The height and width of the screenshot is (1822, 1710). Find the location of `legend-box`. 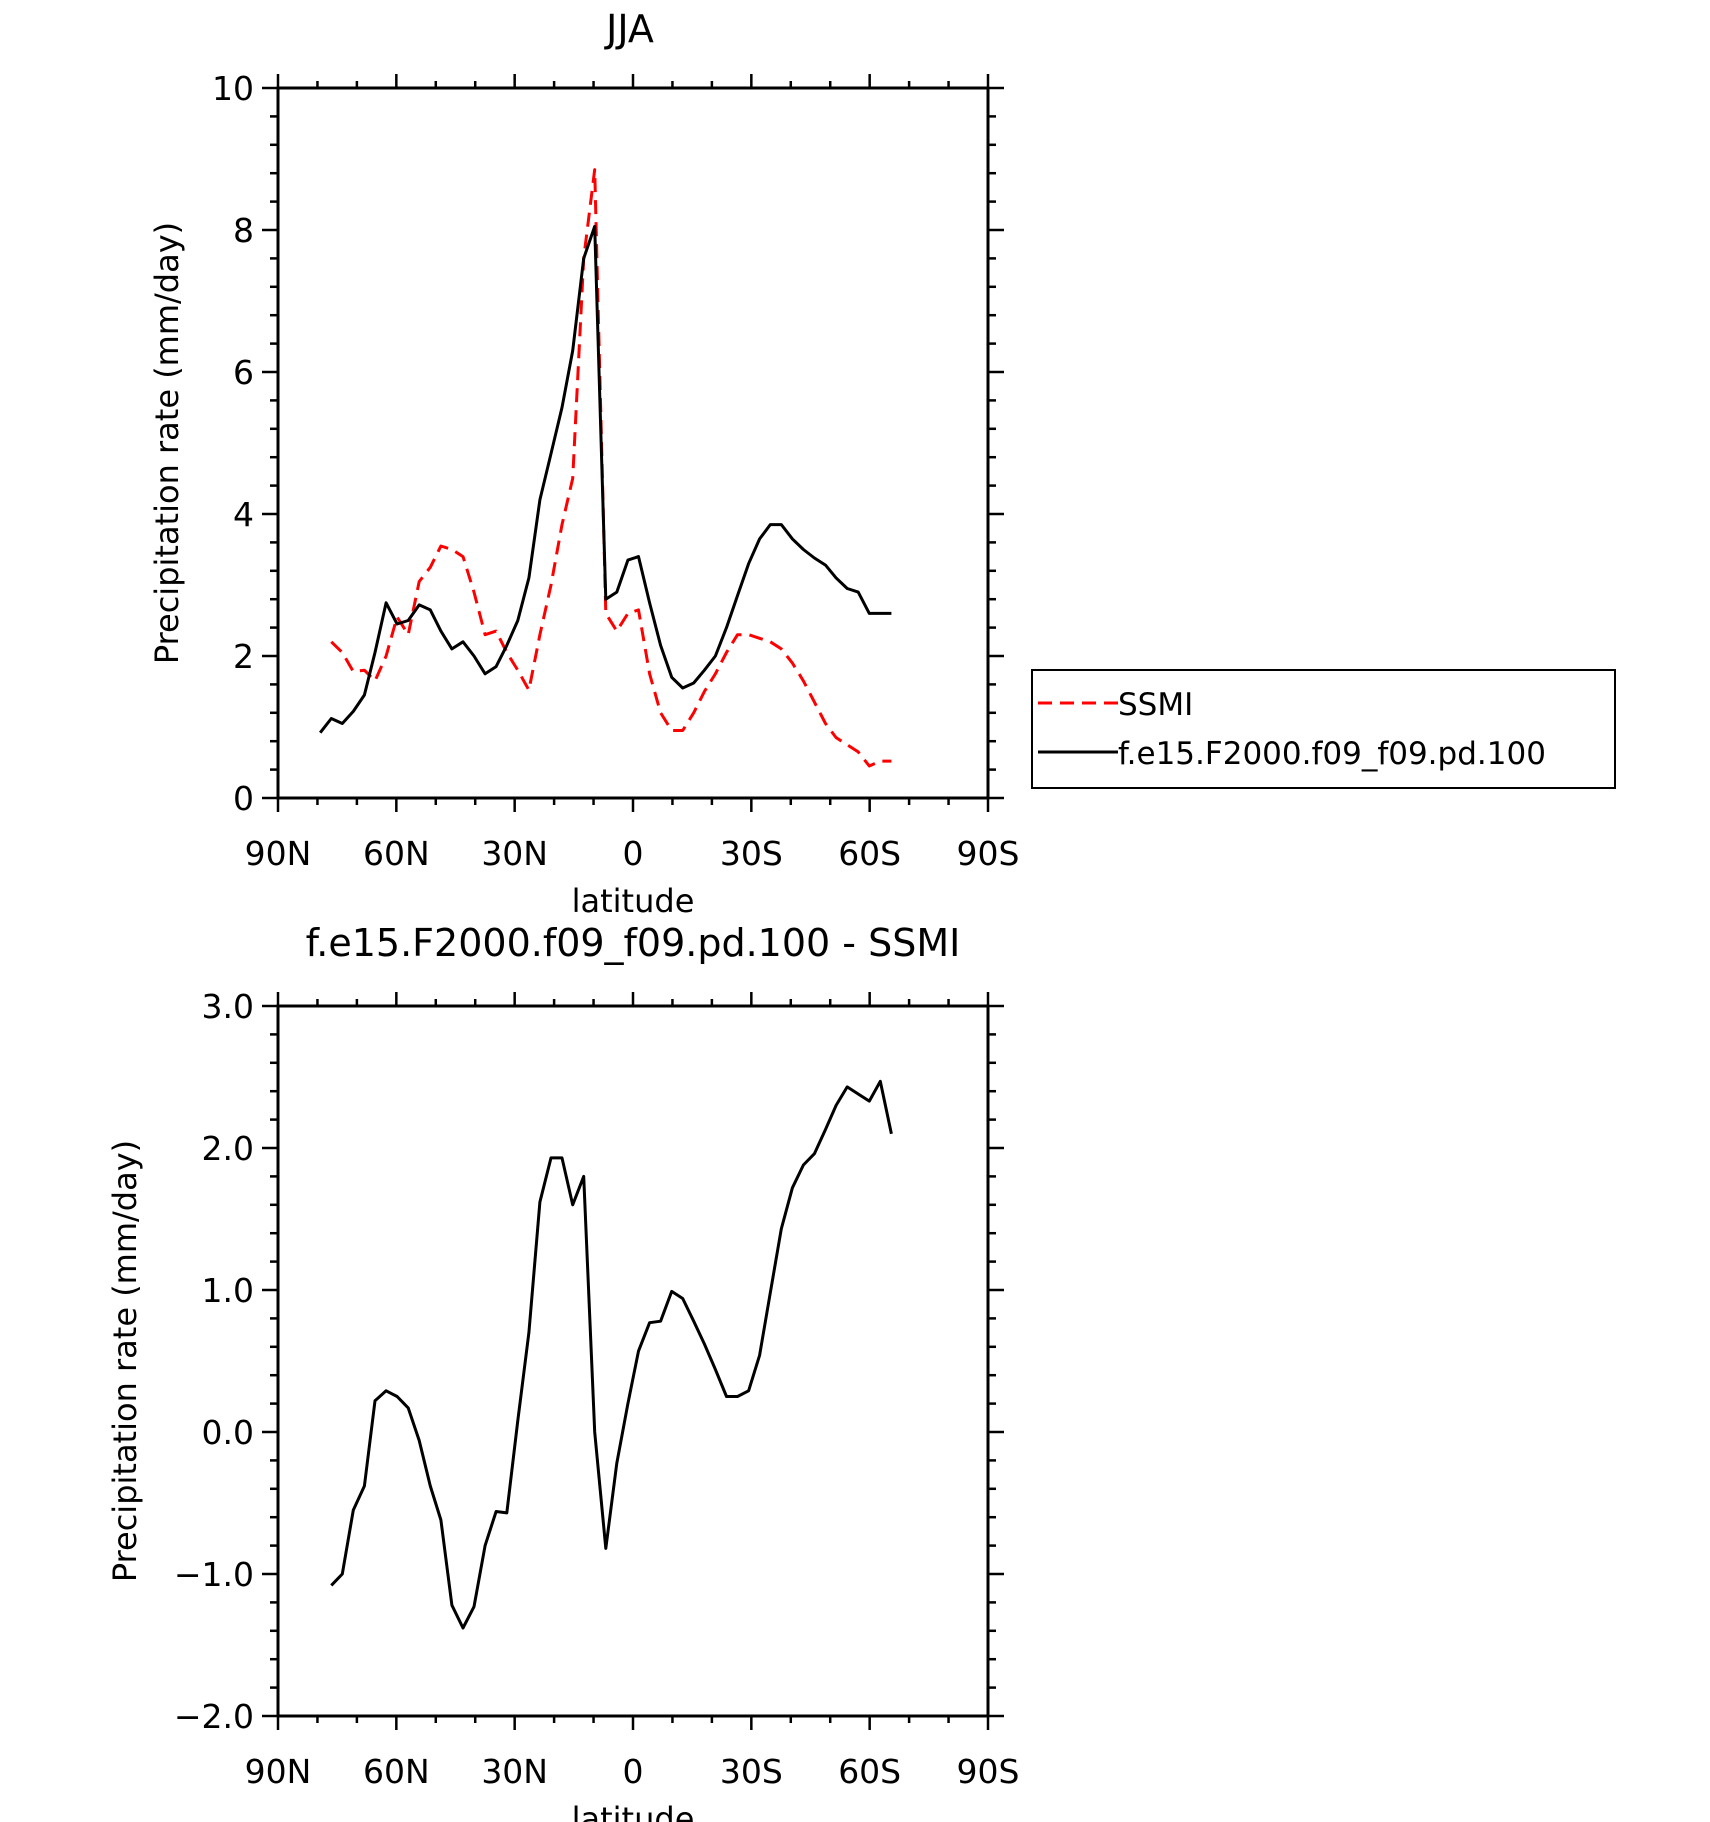

legend-box is located at coordinates (1323, 729).